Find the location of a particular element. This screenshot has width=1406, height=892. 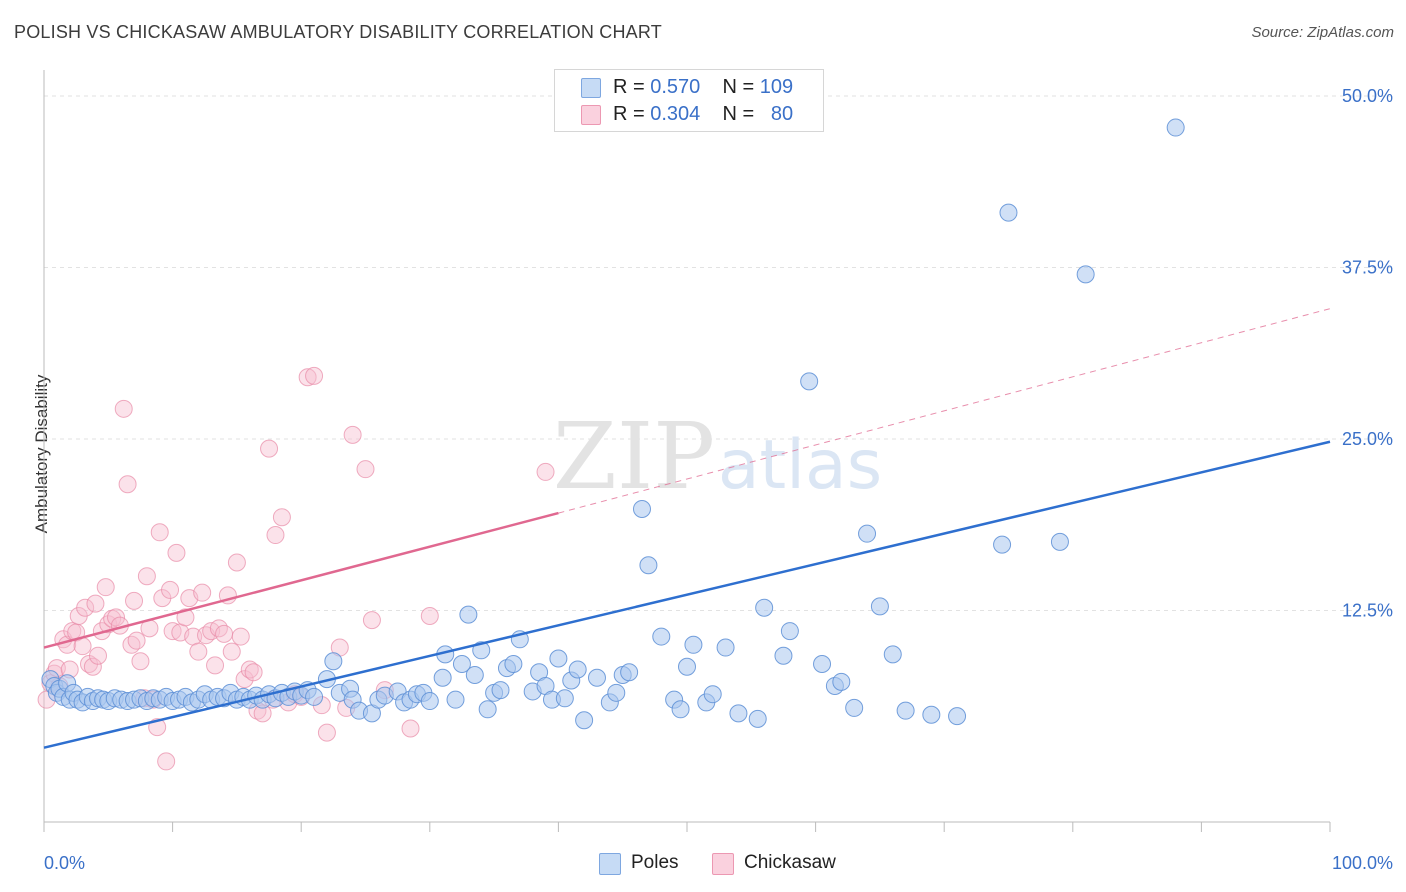

y-tick-label: 12.5% is located at coordinates (1367, 611).